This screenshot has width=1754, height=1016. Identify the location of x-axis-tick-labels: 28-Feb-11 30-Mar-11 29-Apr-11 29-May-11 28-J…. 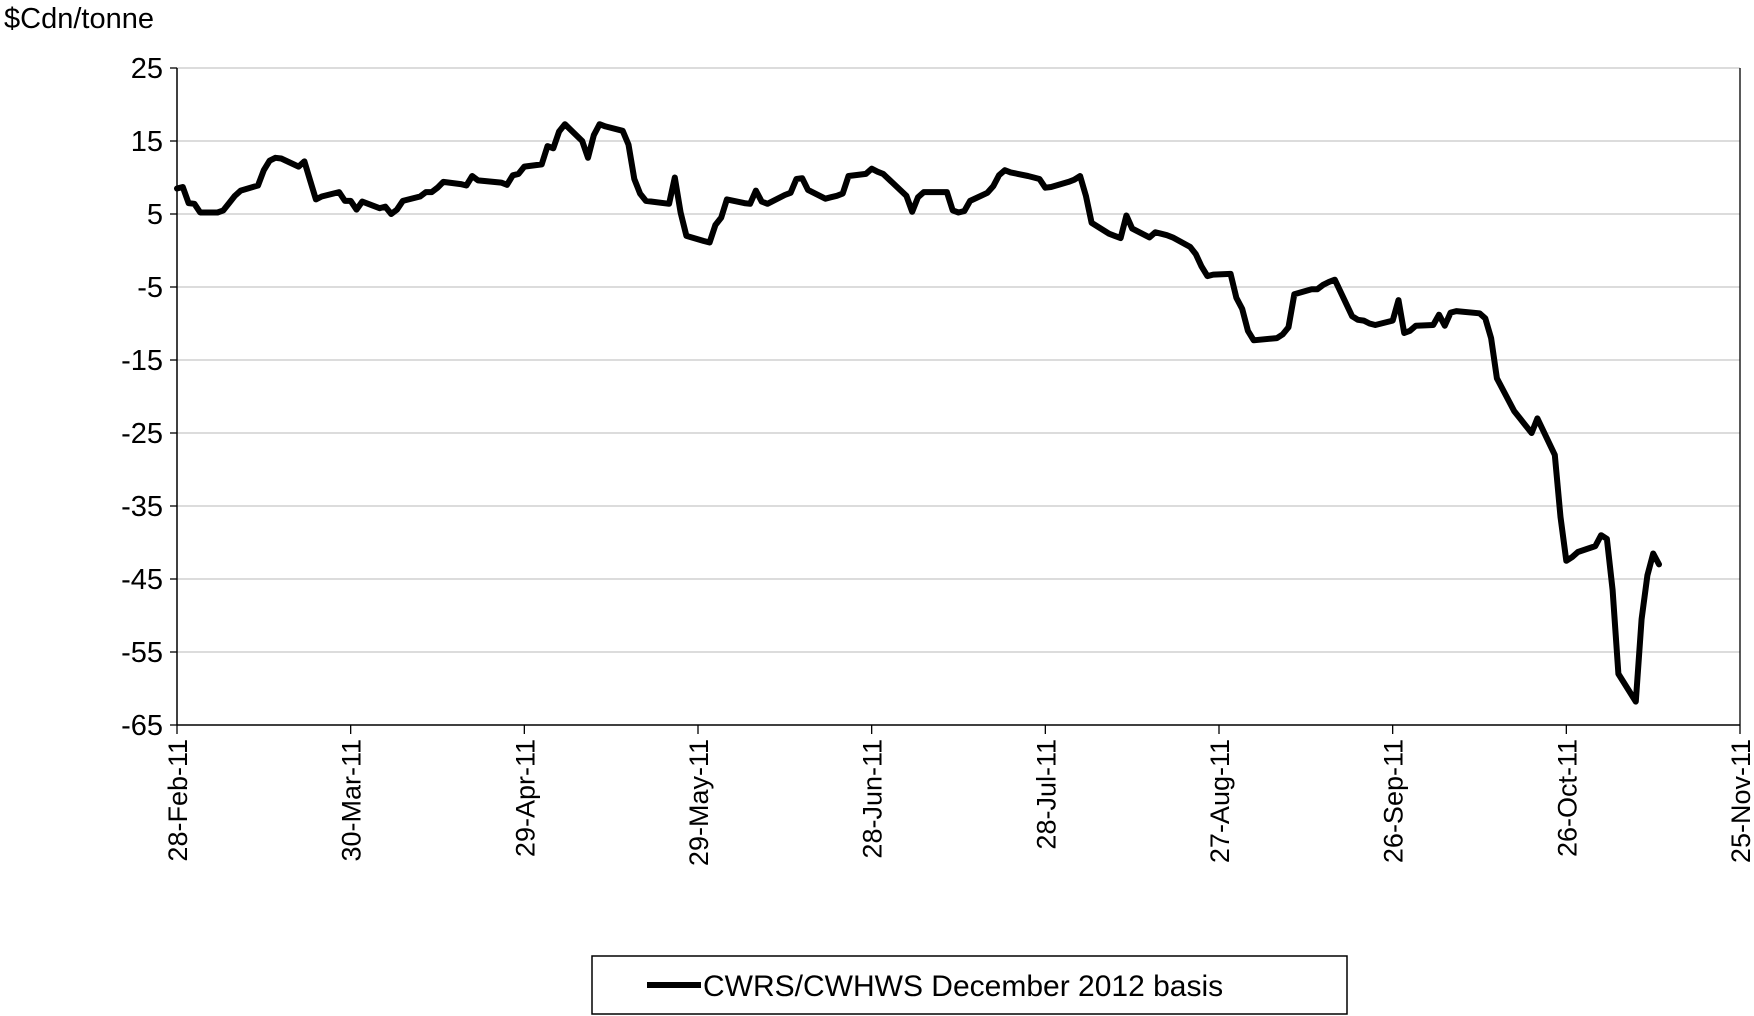
(958, 802).